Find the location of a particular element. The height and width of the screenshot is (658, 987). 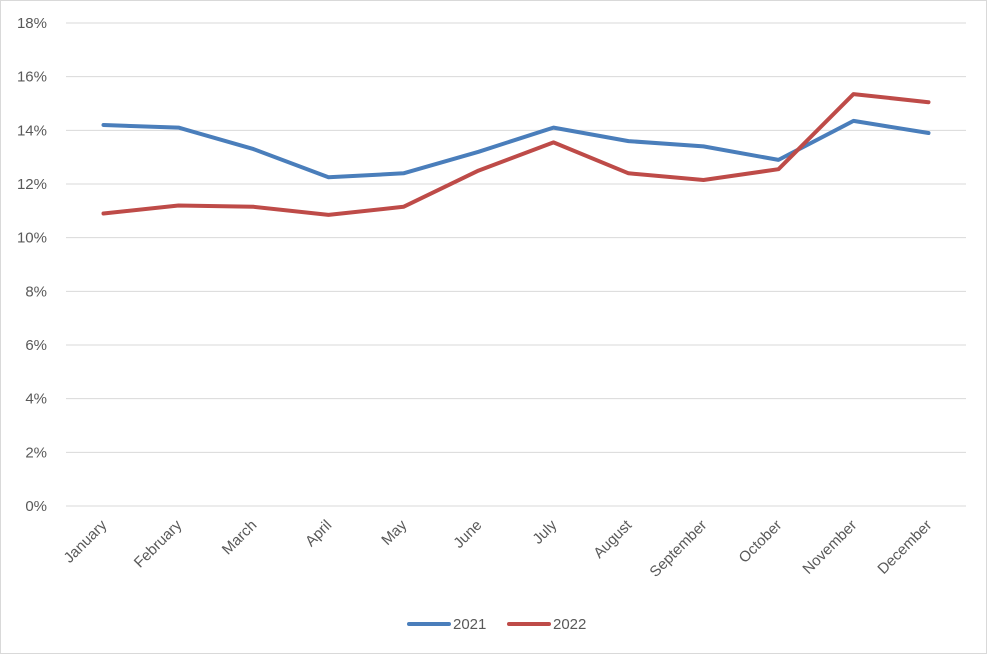

x-tick-label: September is located at coordinates (678, 549).